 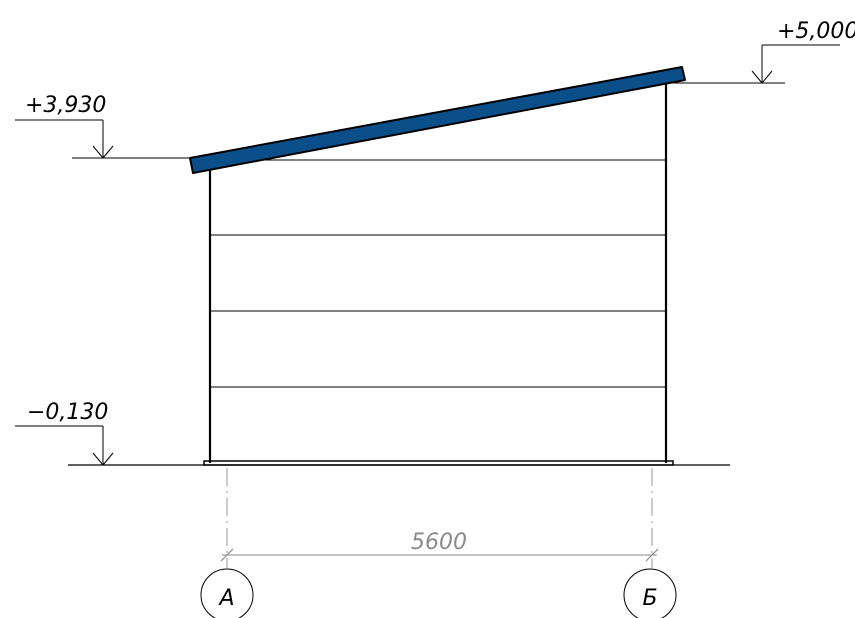 I want to click on axis-label-left: А, so click(x=225, y=598).